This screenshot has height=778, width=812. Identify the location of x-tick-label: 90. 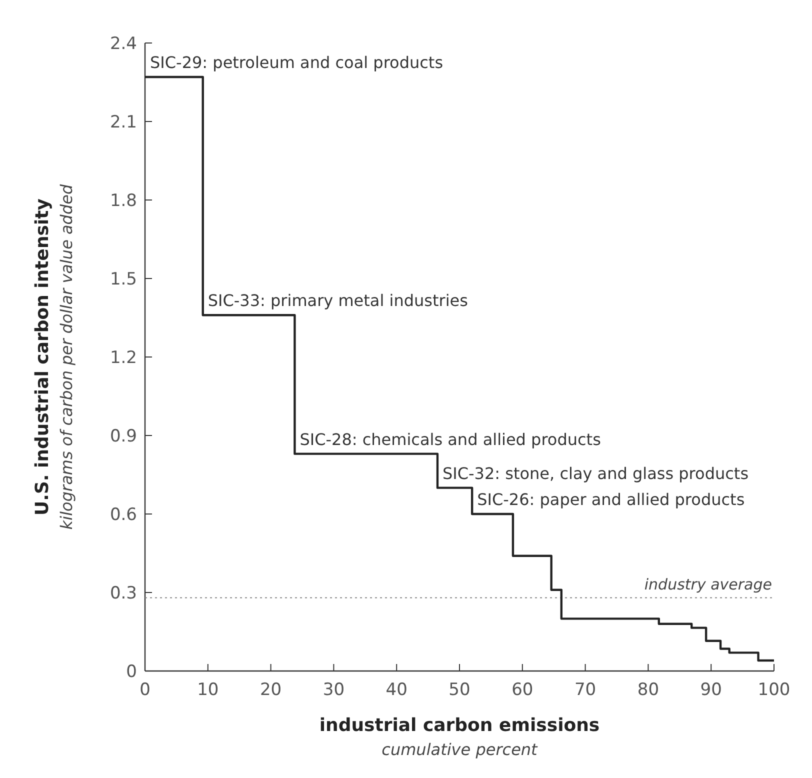
(711, 690).